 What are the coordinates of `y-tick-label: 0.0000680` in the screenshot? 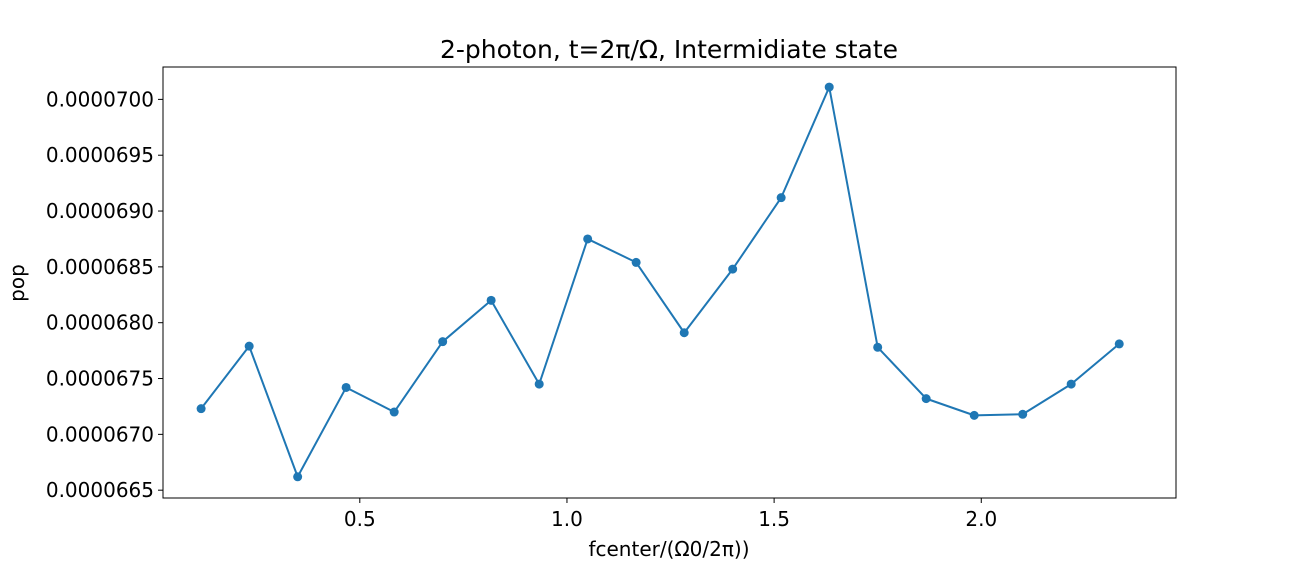 It's located at (100, 323).